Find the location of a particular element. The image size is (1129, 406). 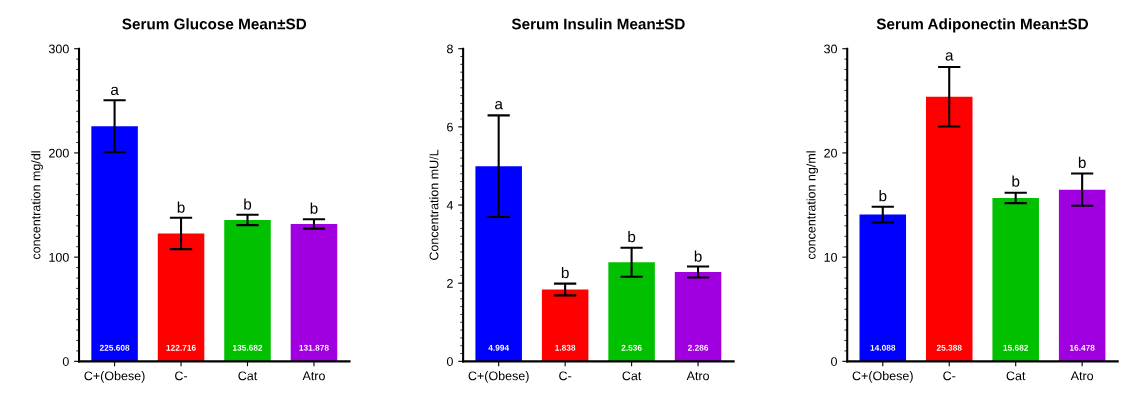

data-label: 14.088 is located at coordinates (883, 347).